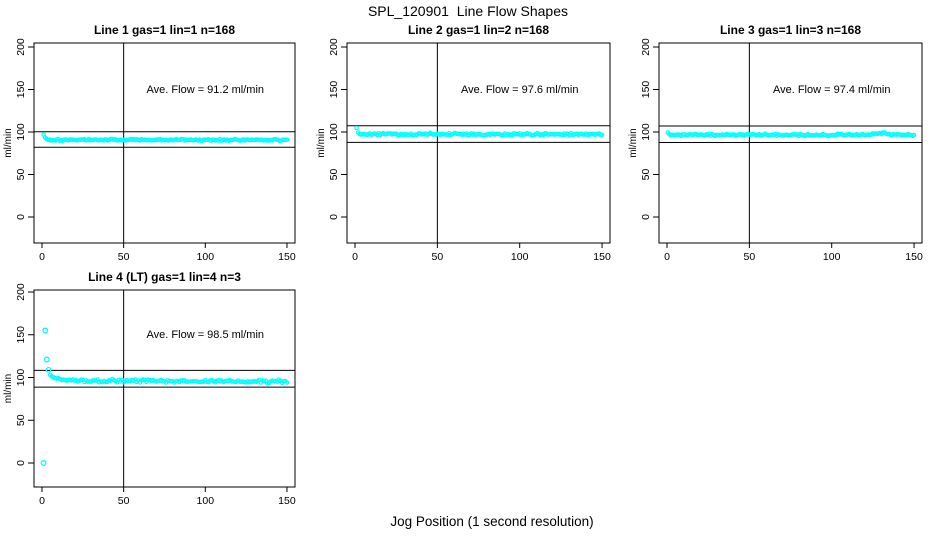 This screenshot has width=936, height=540. Describe the element at coordinates (519, 90) in the screenshot. I see `avg-flow-annotation: Ave. Flow = 97.6 ml/min` at that location.